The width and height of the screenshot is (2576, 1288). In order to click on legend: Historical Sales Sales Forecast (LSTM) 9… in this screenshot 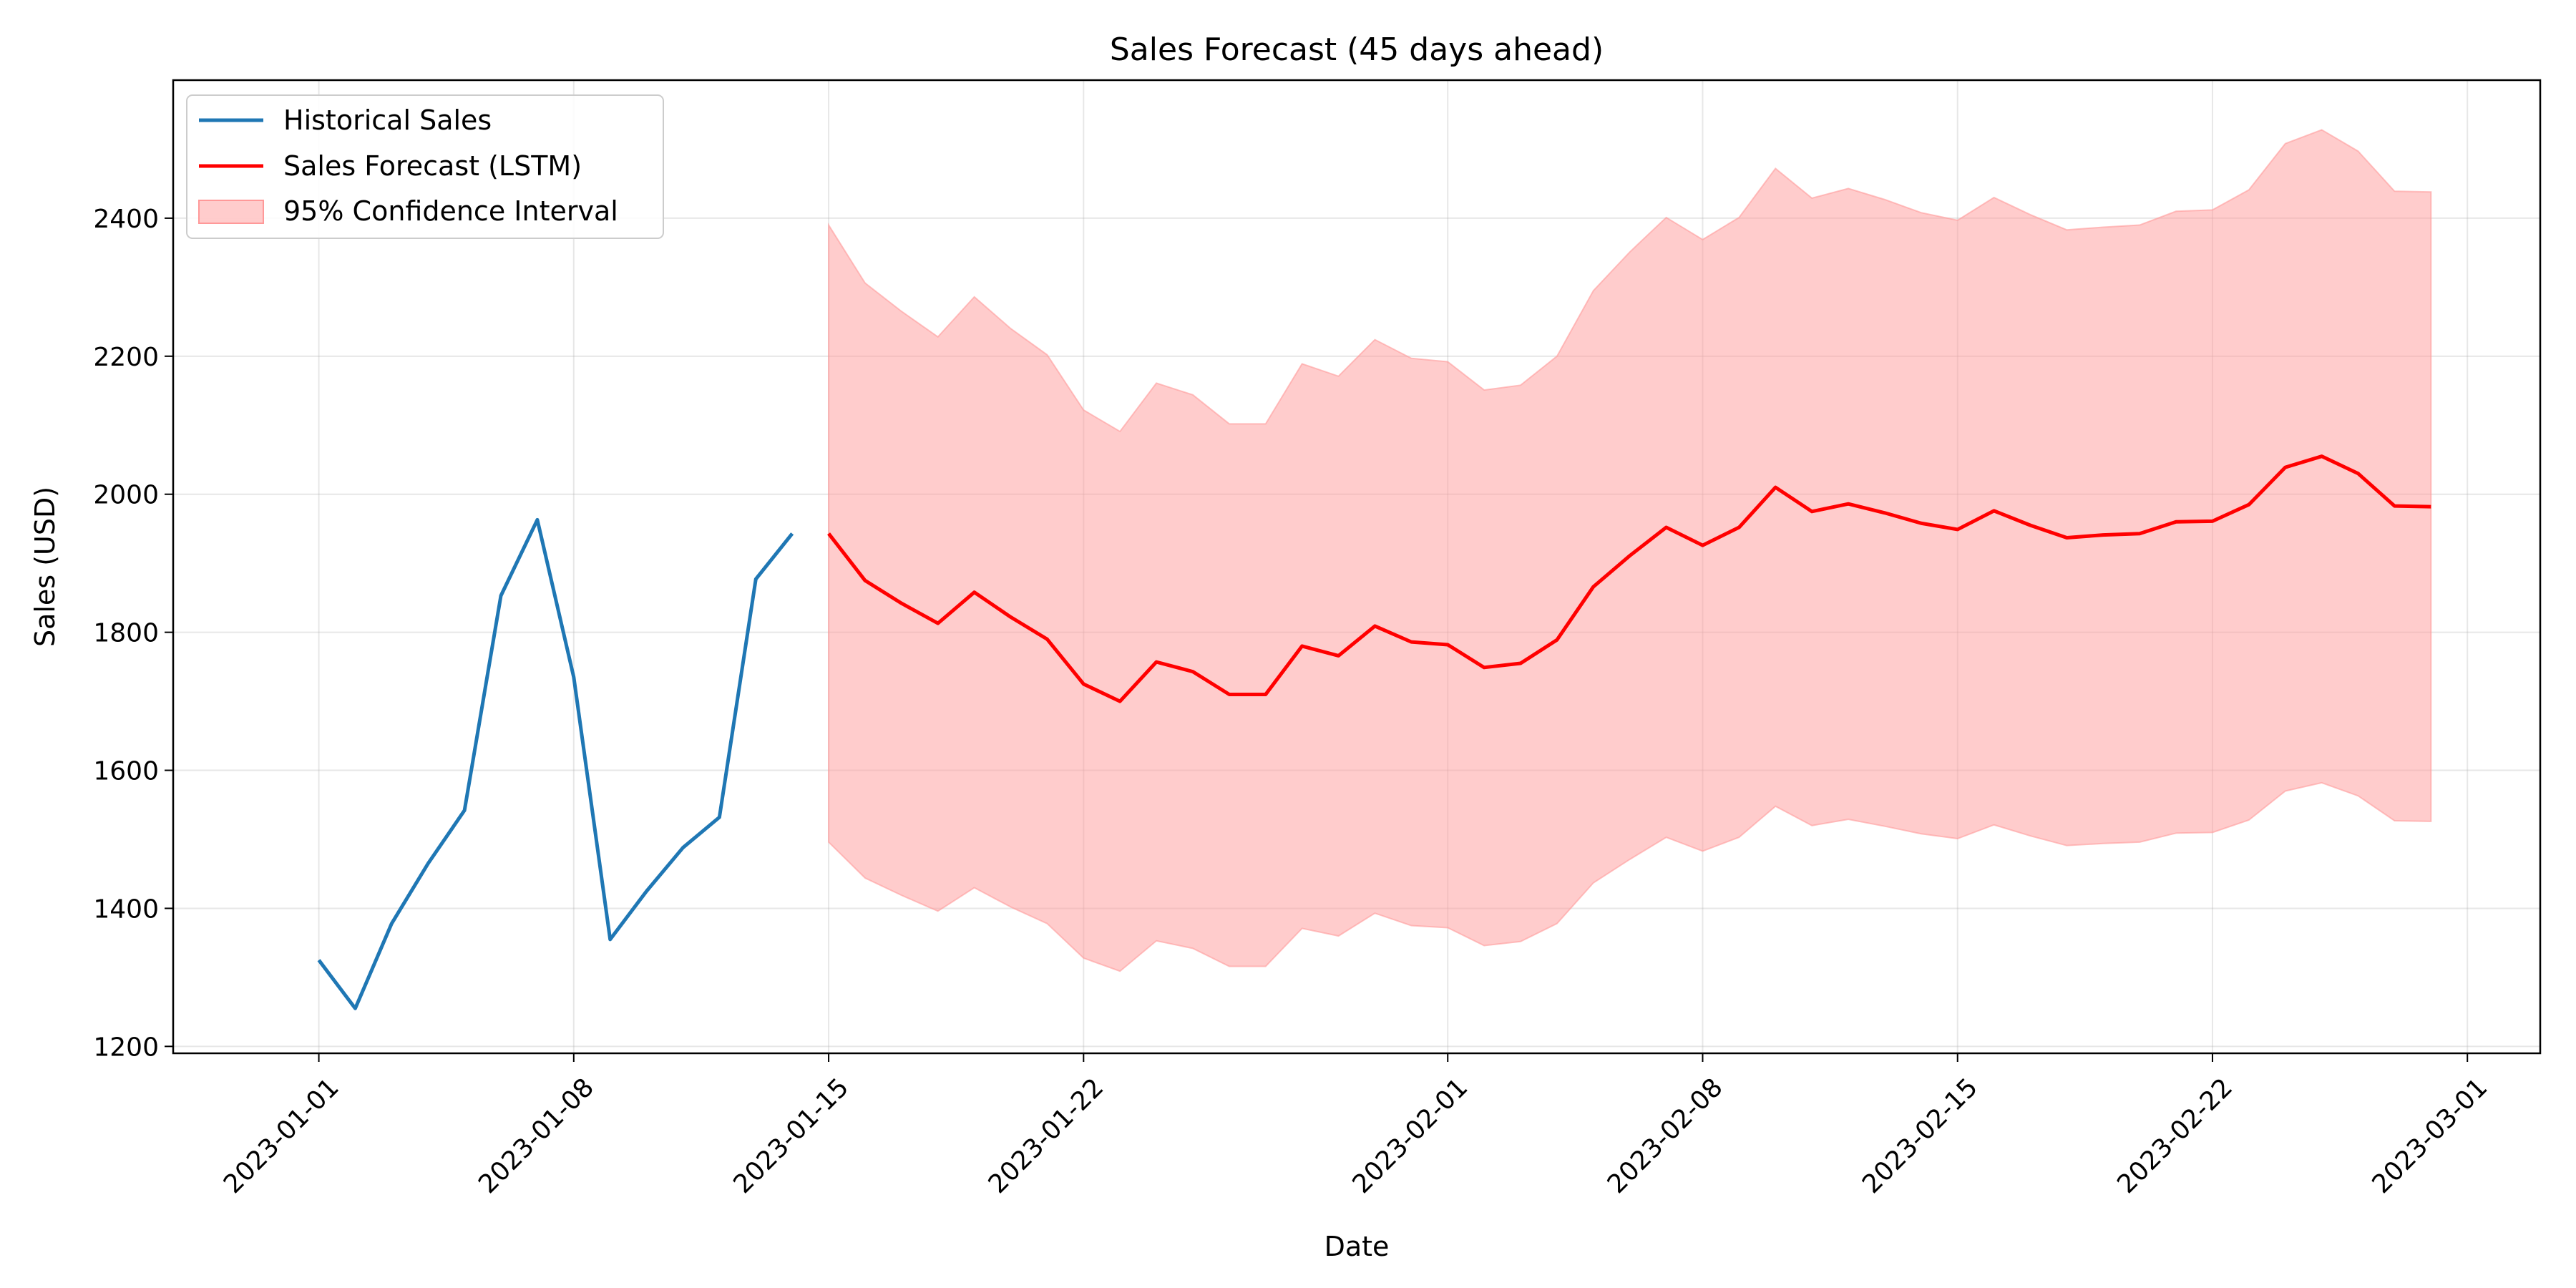, I will do `click(425, 166)`.